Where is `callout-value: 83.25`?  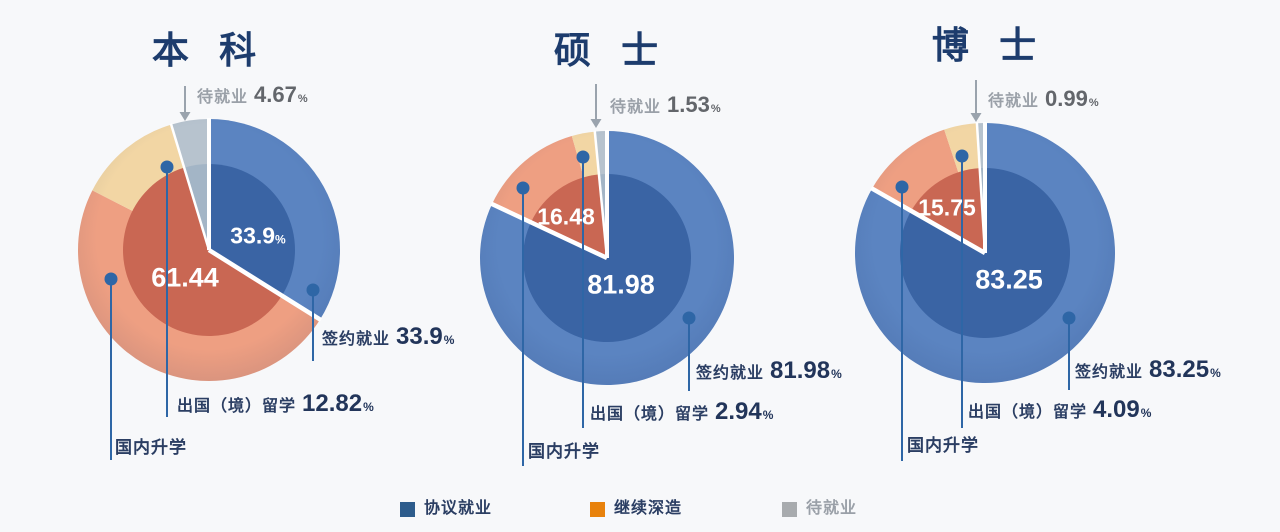 callout-value: 83.25 is located at coordinates (1179, 369).